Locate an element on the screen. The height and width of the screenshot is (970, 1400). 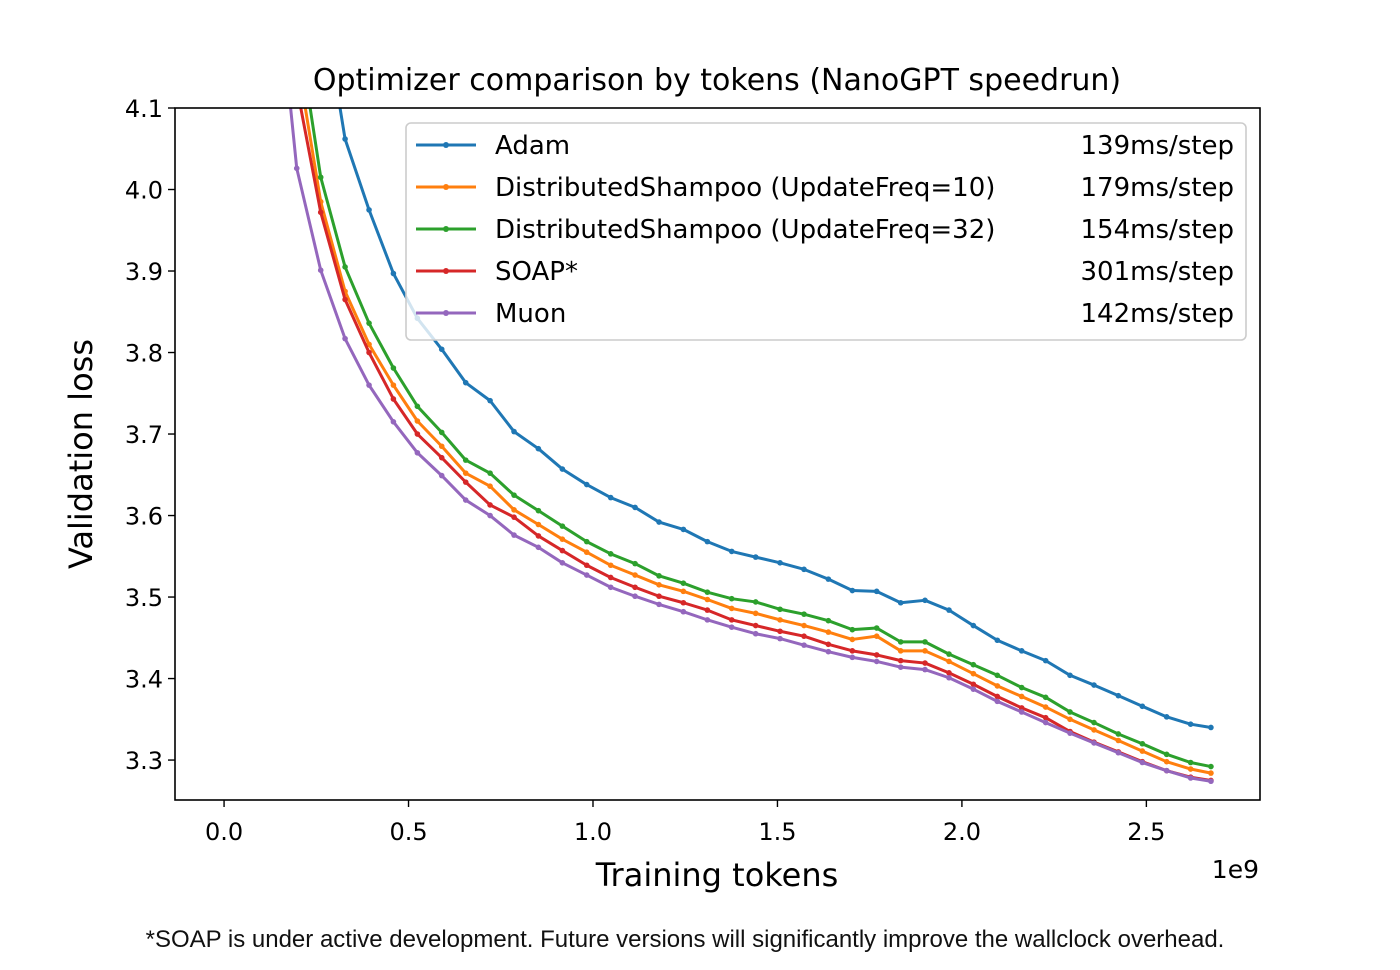
legend-timing: 142ms/step is located at coordinates (1158, 314).